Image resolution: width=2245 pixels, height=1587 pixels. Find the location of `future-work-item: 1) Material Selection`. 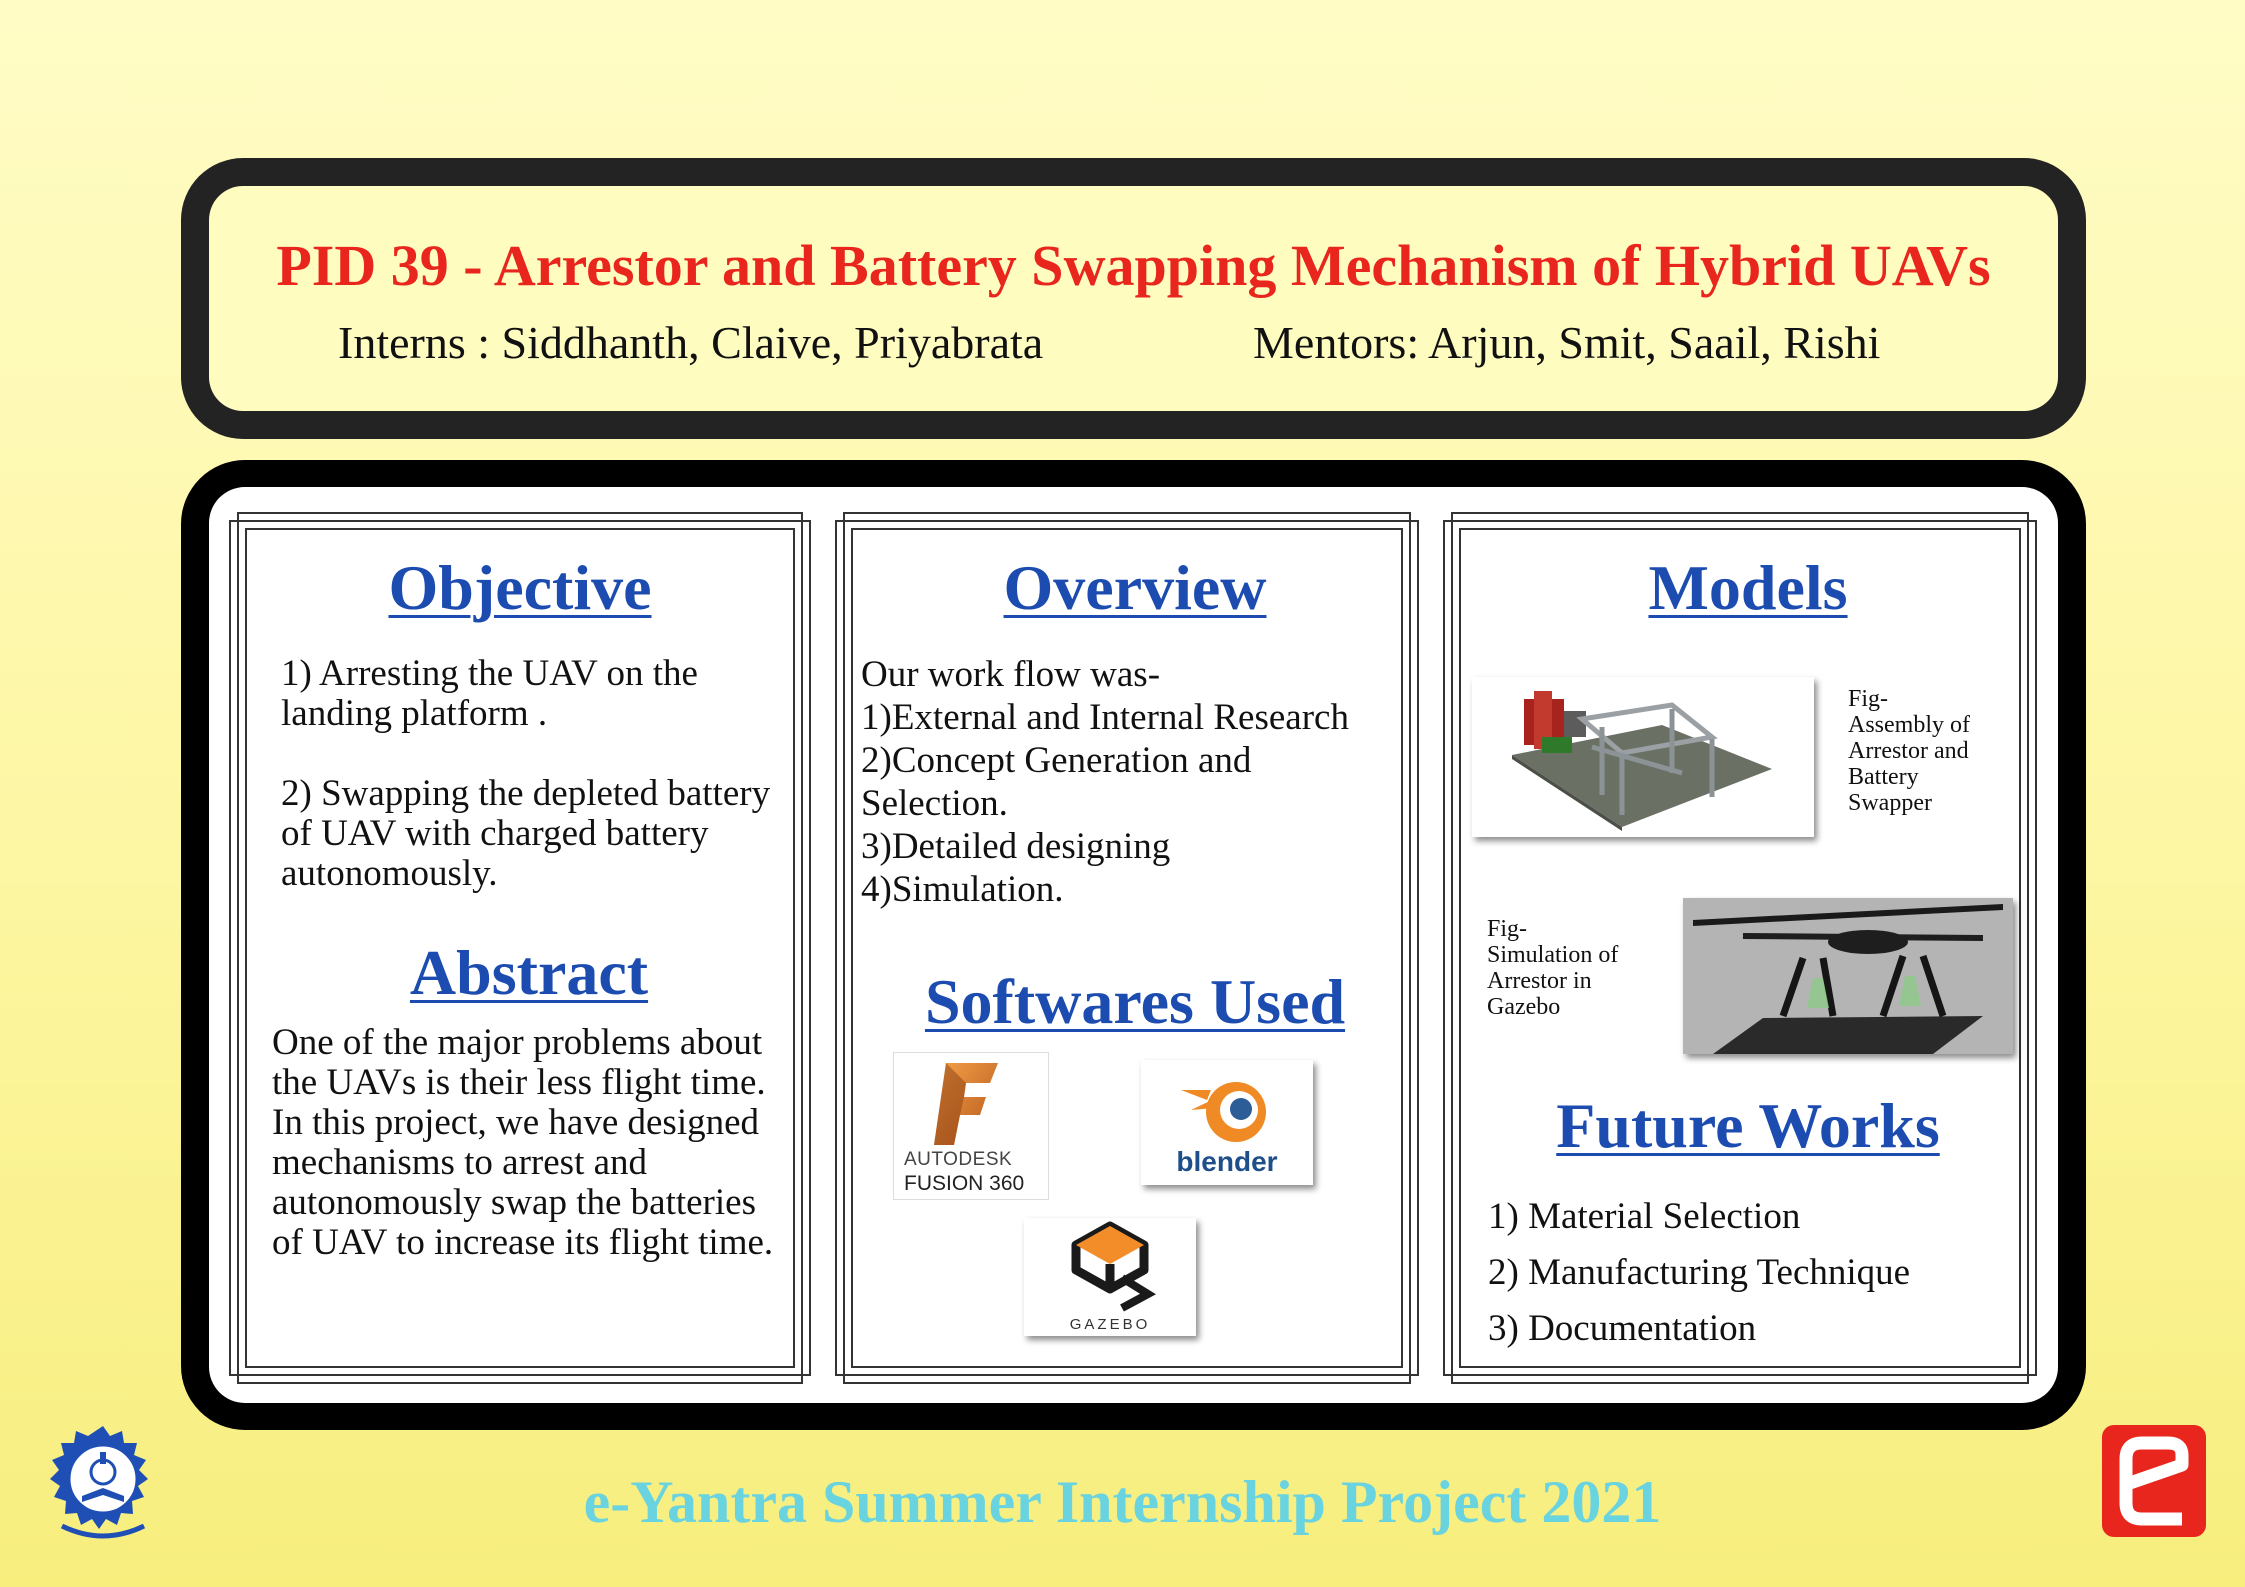

future-work-item: 1) Material Selection is located at coordinates (1644, 1216).